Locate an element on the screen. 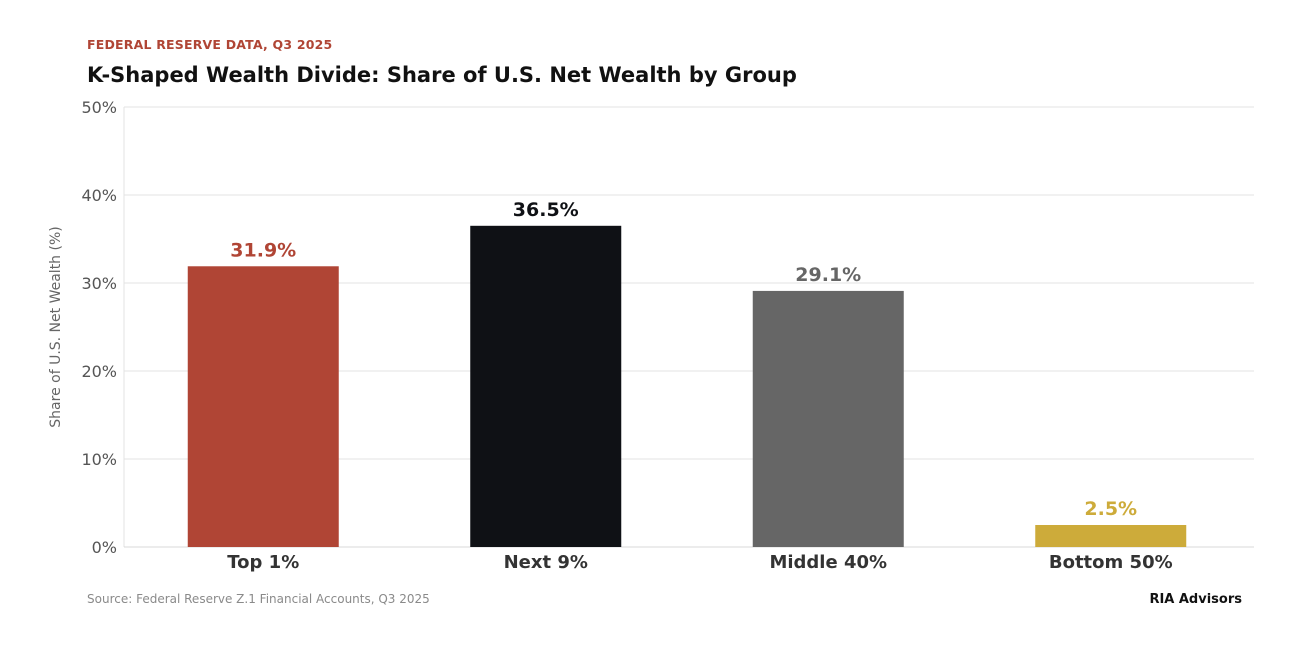 Image resolution: width=1292 pixels, height=668 pixels. data-label: 2.5% is located at coordinates (1110, 509).